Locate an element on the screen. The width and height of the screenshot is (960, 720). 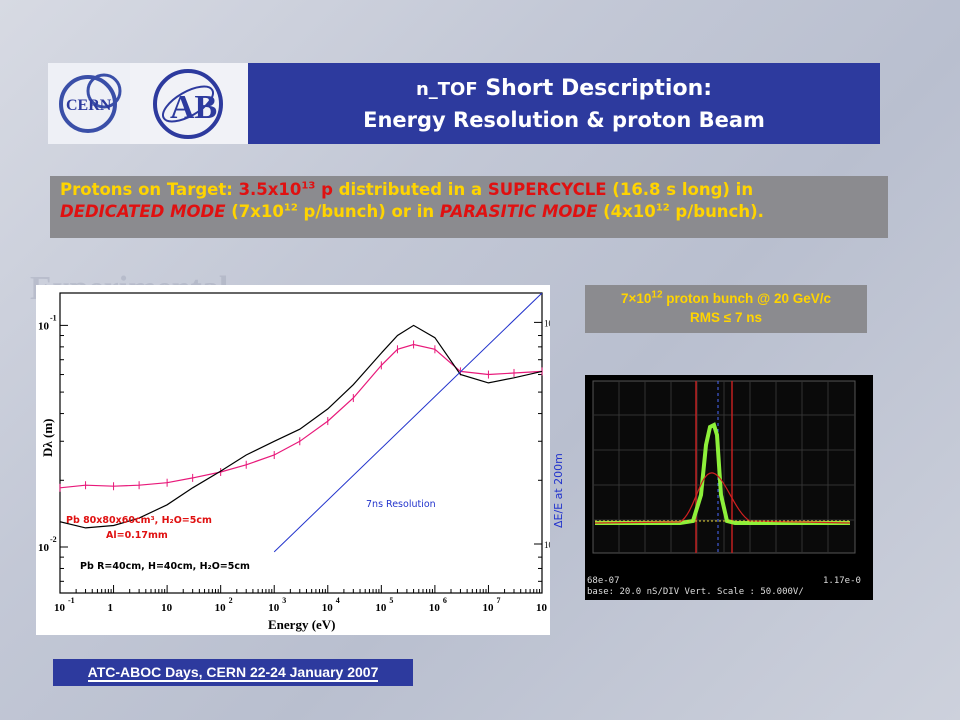
svg-text: CERN is located at coordinates (89, 105).